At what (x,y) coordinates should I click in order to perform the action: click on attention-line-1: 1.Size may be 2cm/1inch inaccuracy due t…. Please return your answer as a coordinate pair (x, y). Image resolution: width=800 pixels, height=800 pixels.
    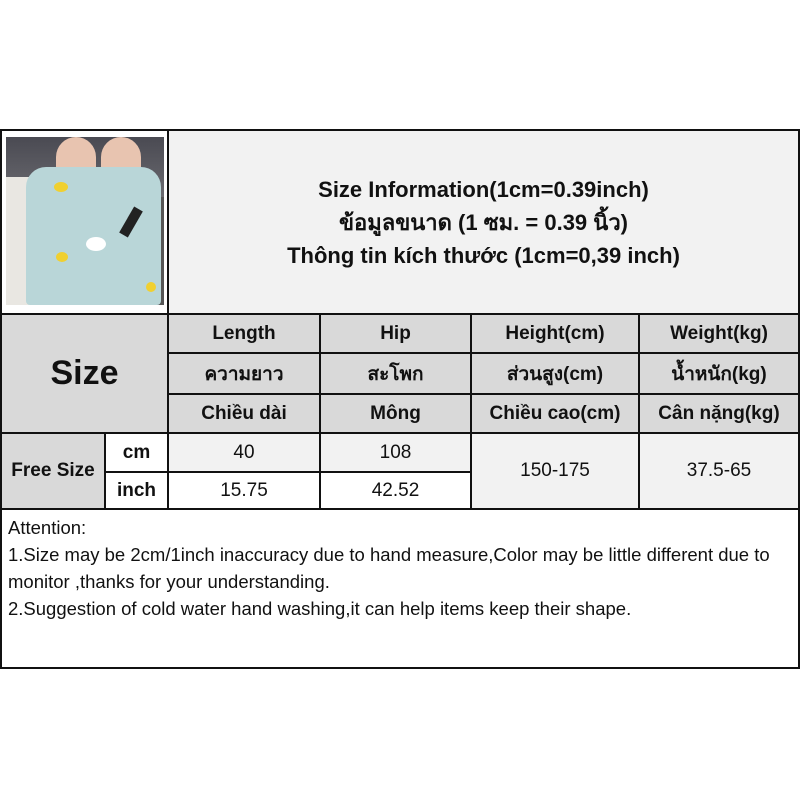
    Looking at the image, I should click on (391, 568).